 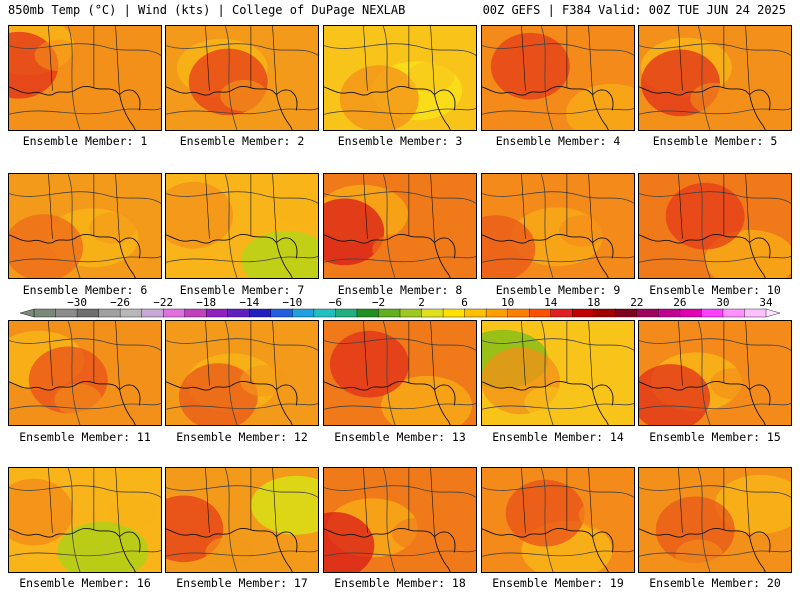 What do you see at coordinates (715, 583) in the screenshot?
I see `ensemble-member-label: Ensemble Member: 20` at bounding box center [715, 583].